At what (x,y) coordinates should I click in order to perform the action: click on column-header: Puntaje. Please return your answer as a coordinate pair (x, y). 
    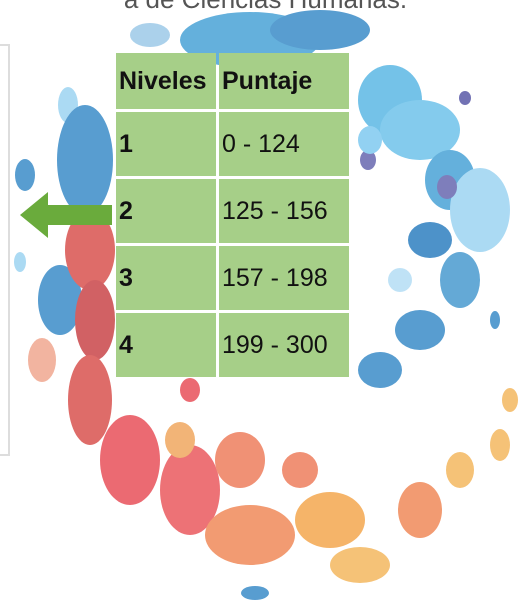
    Looking at the image, I should click on (284, 81).